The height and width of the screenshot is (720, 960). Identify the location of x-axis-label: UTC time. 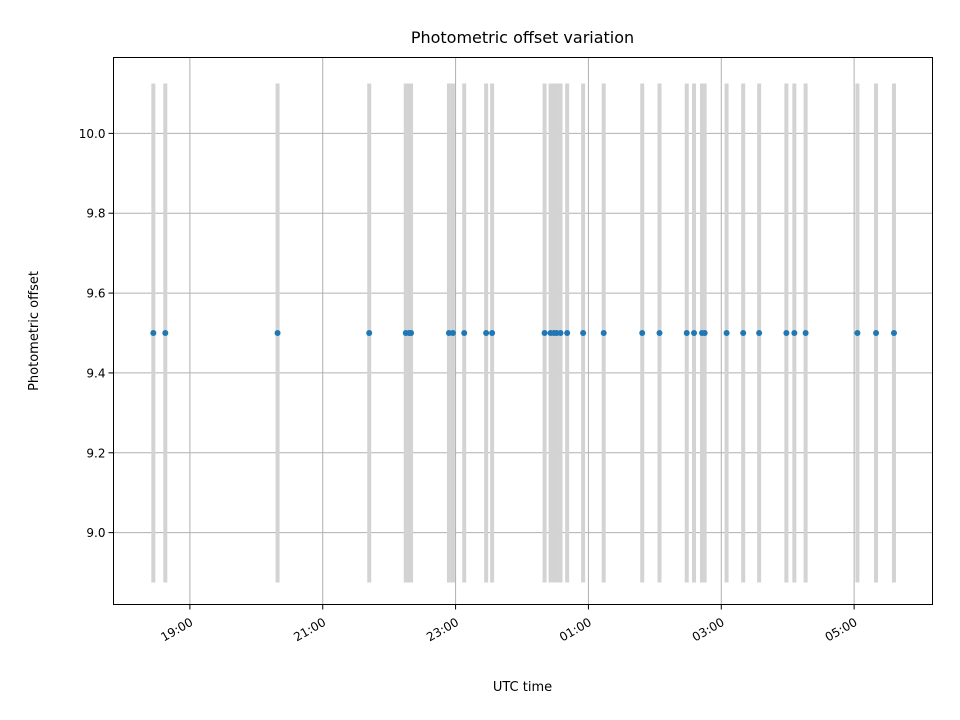
(522, 687).